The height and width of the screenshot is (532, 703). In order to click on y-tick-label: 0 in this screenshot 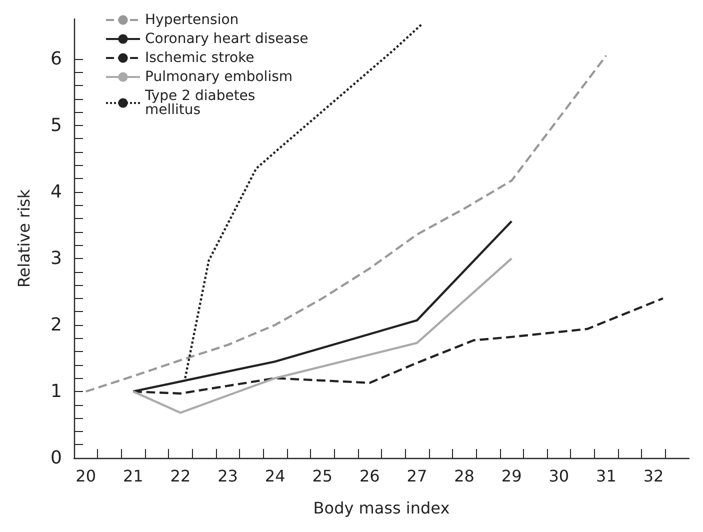, I will do `click(56, 458)`.